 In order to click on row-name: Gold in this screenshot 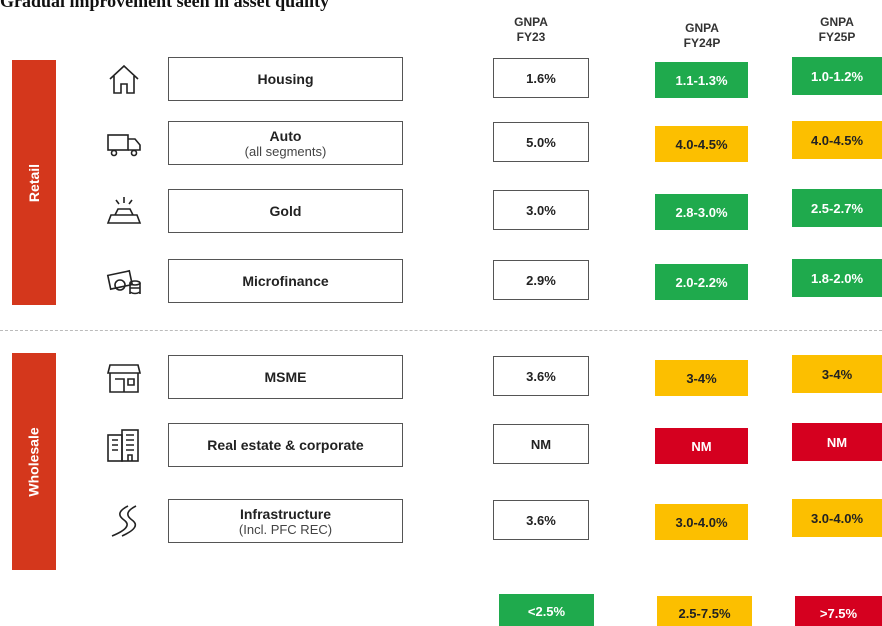, I will do `click(285, 211)`.